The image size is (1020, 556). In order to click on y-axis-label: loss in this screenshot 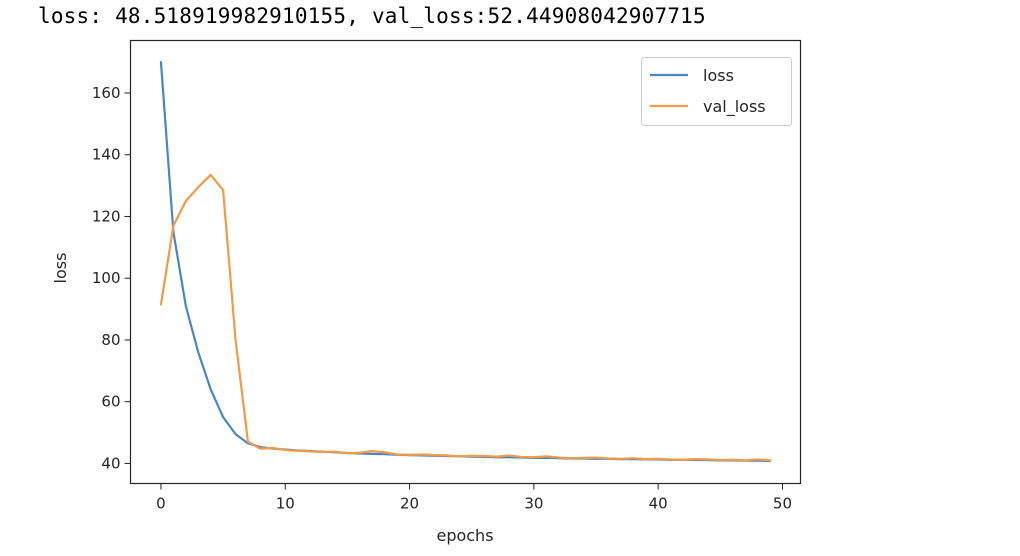, I will do `click(60, 268)`.